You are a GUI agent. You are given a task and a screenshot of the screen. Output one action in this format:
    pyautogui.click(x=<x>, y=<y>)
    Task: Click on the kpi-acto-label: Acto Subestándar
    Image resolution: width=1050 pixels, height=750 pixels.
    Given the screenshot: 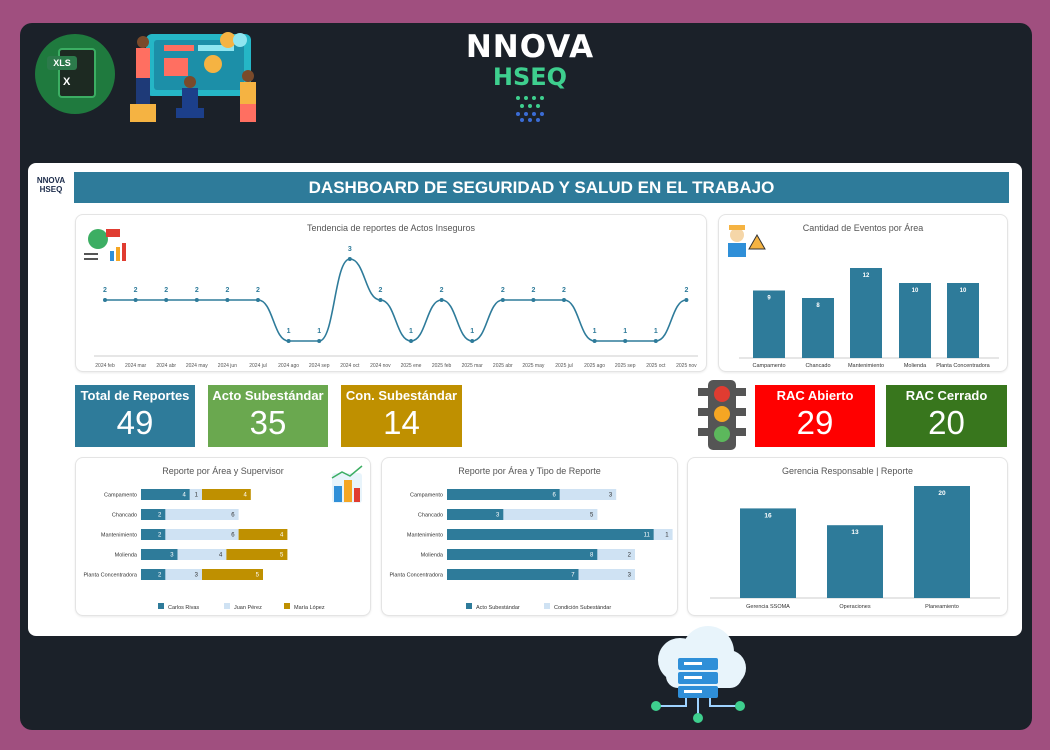 What is the action you would take?
    pyautogui.click(x=268, y=395)
    